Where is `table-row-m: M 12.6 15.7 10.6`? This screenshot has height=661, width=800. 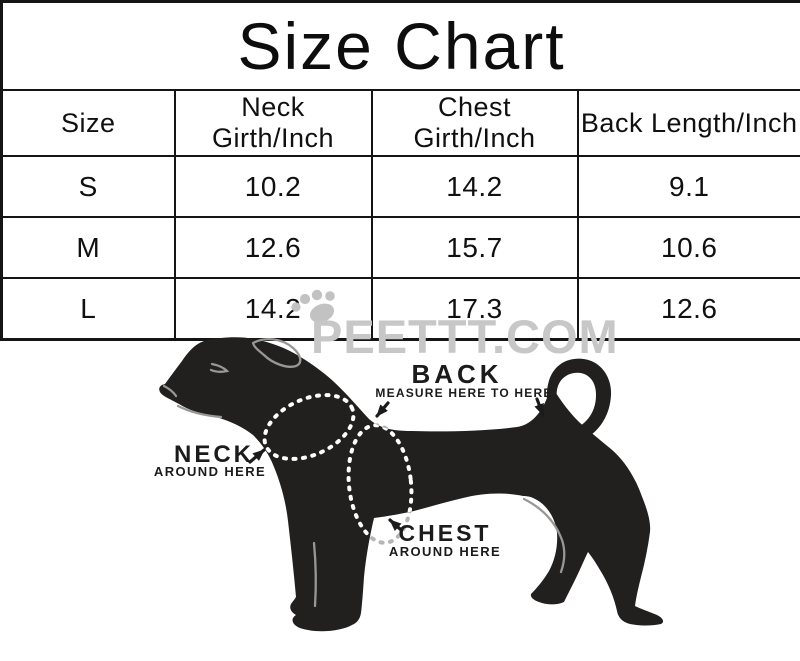
table-row-m: M 12.6 15.7 10.6 is located at coordinates (400, 247).